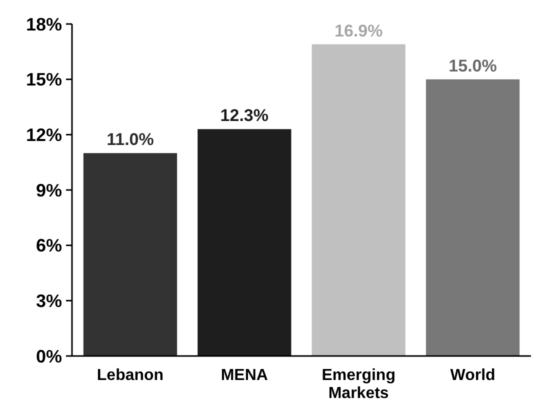 This screenshot has width=539, height=414. What do you see at coordinates (359, 384) in the screenshot?
I see `x-tick-label: Emerging Markets` at bounding box center [359, 384].